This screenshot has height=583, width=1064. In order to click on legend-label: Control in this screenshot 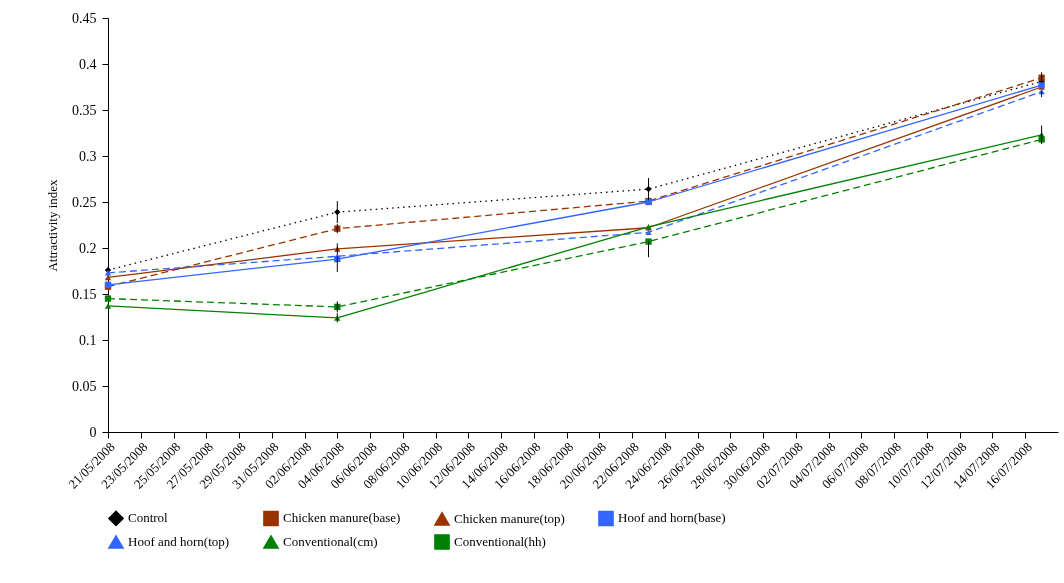, I will do `click(148, 518)`.